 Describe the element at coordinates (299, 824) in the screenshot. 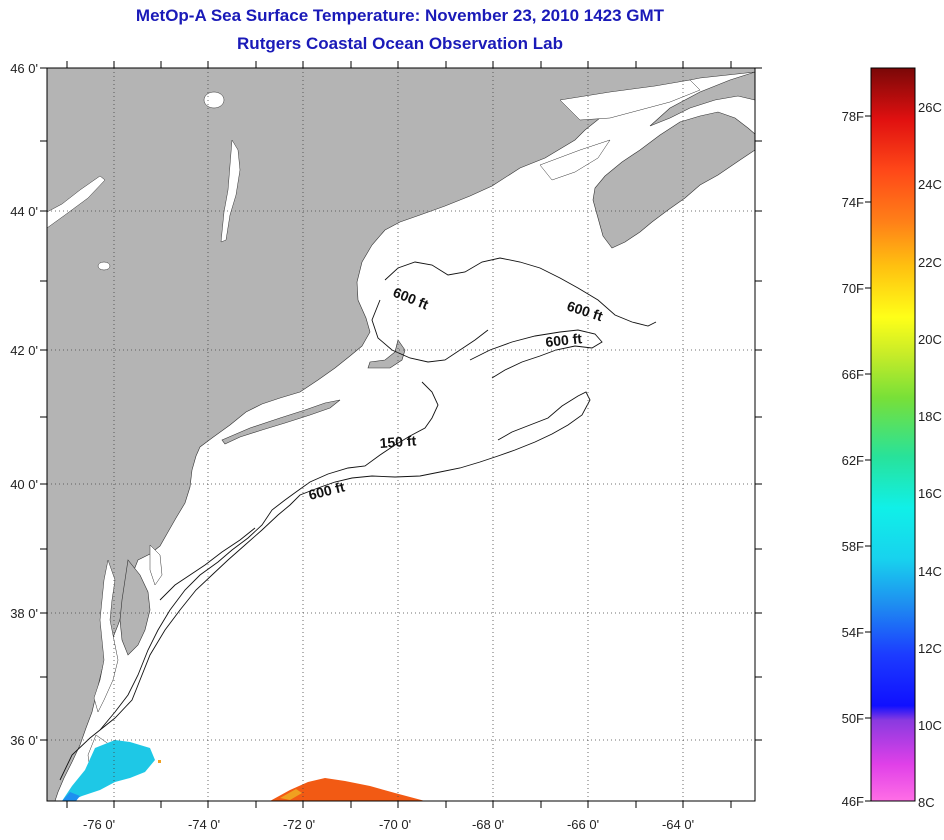

I see `longitude-label: -72 0'` at that location.